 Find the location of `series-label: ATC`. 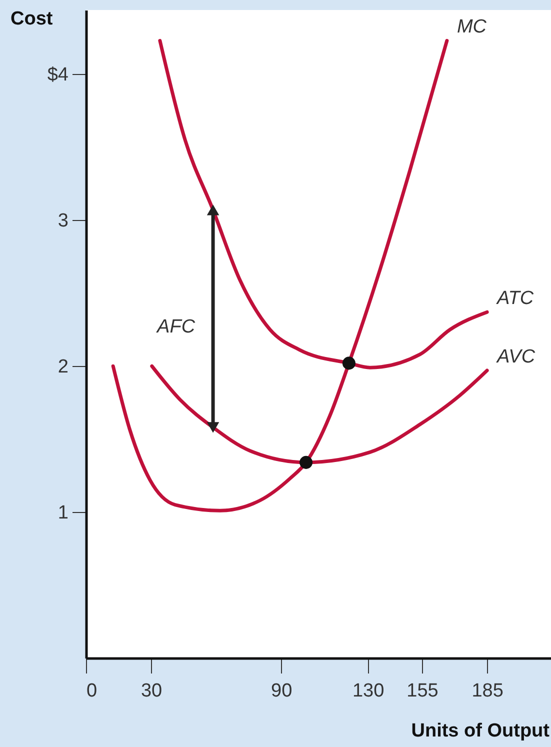

series-label: ATC is located at coordinates (515, 299).